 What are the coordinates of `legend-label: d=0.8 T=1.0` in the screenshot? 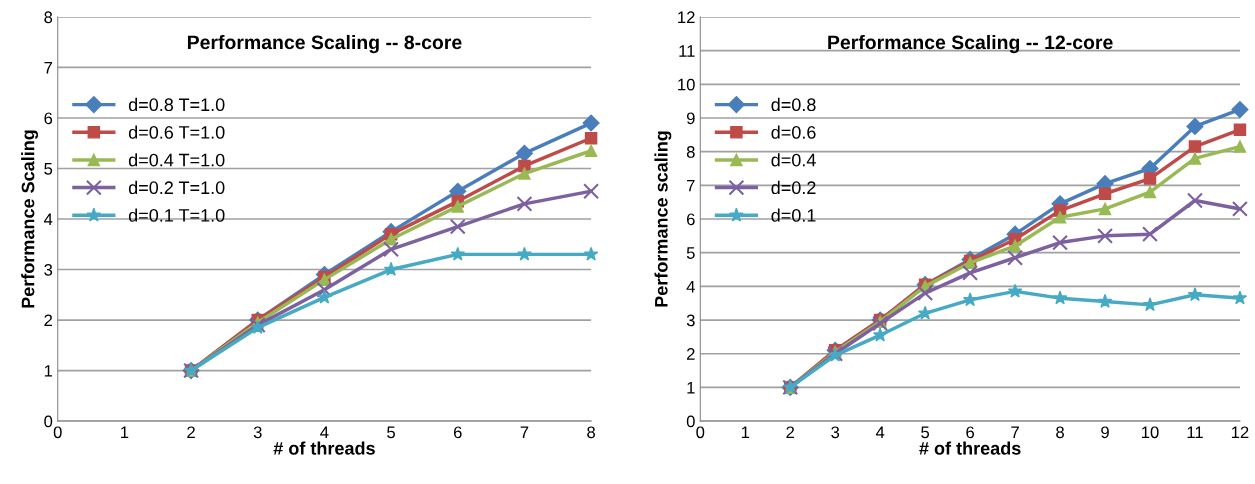 It's located at (176, 104).